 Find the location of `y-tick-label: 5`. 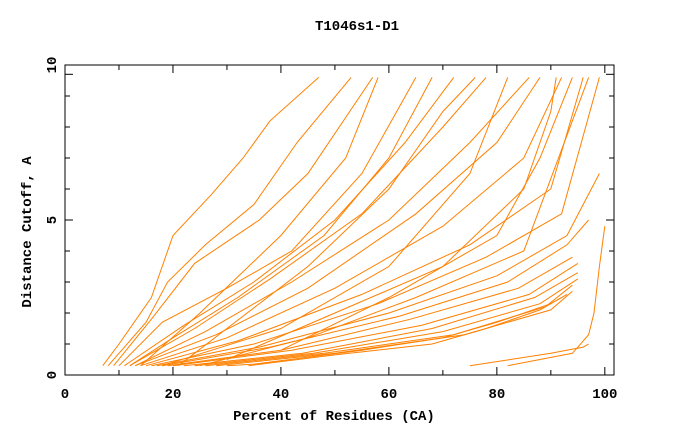

y-tick-label: 5 is located at coordinates (53, 220).